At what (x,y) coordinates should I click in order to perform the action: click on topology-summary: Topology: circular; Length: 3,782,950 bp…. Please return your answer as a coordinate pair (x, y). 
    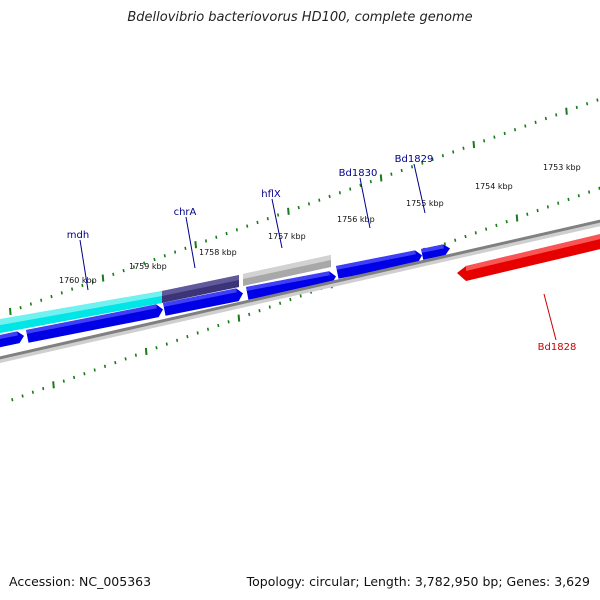
    Looking at the image, I should click on (418, 581).